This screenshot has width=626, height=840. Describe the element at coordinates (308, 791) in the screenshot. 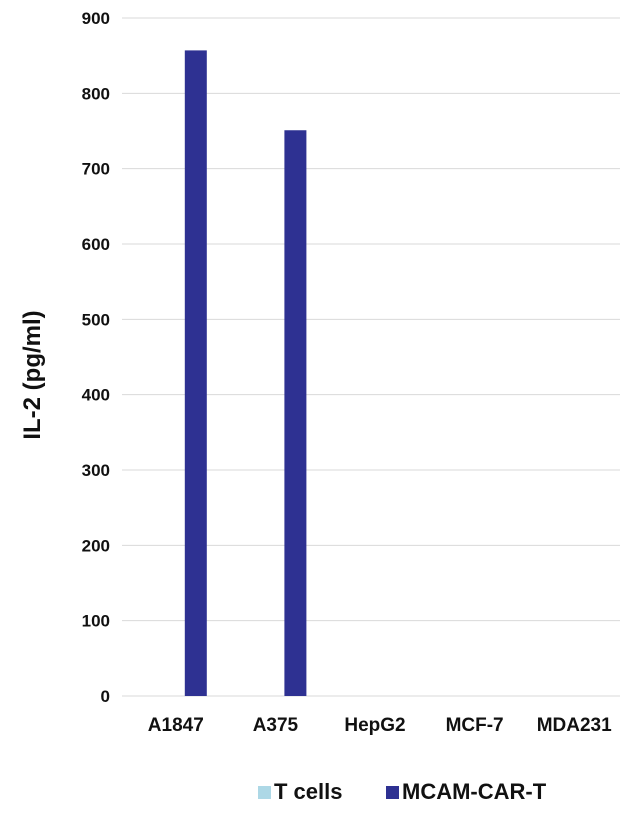

I see `legend-label: T cells` at that location.